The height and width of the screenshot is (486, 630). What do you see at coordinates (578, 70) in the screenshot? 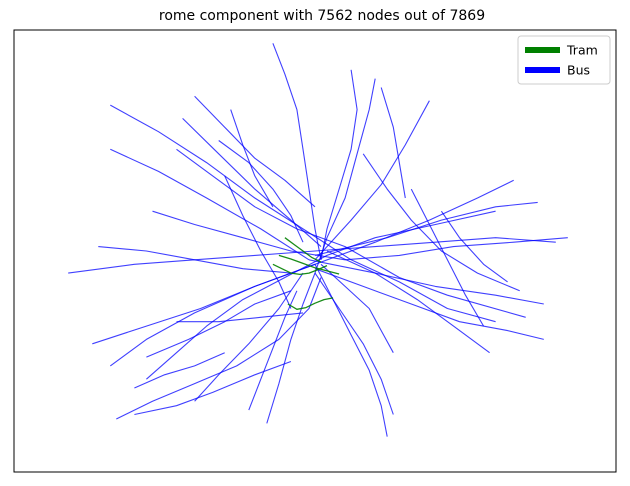
I see `legend-label-bus: Bus` at bounding box center [578, 70].